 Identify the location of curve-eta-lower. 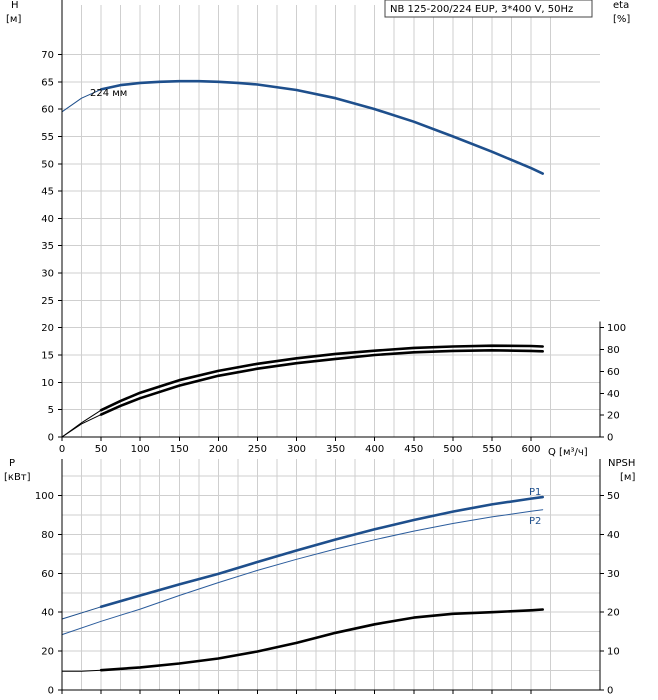
(321, 382).